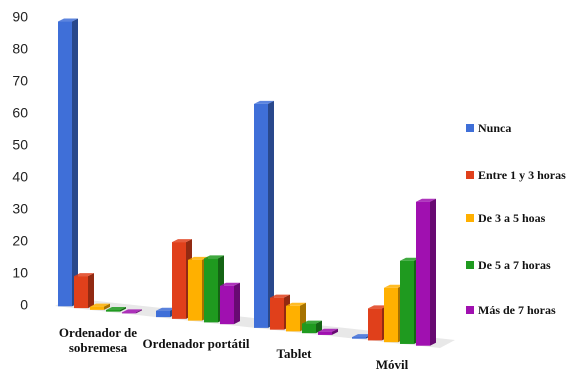 This screenshot has height=374, width=586. Describe the element at coordinates (526, 128) in the screenshot. I see `legend-entry: Nunca` at that location.